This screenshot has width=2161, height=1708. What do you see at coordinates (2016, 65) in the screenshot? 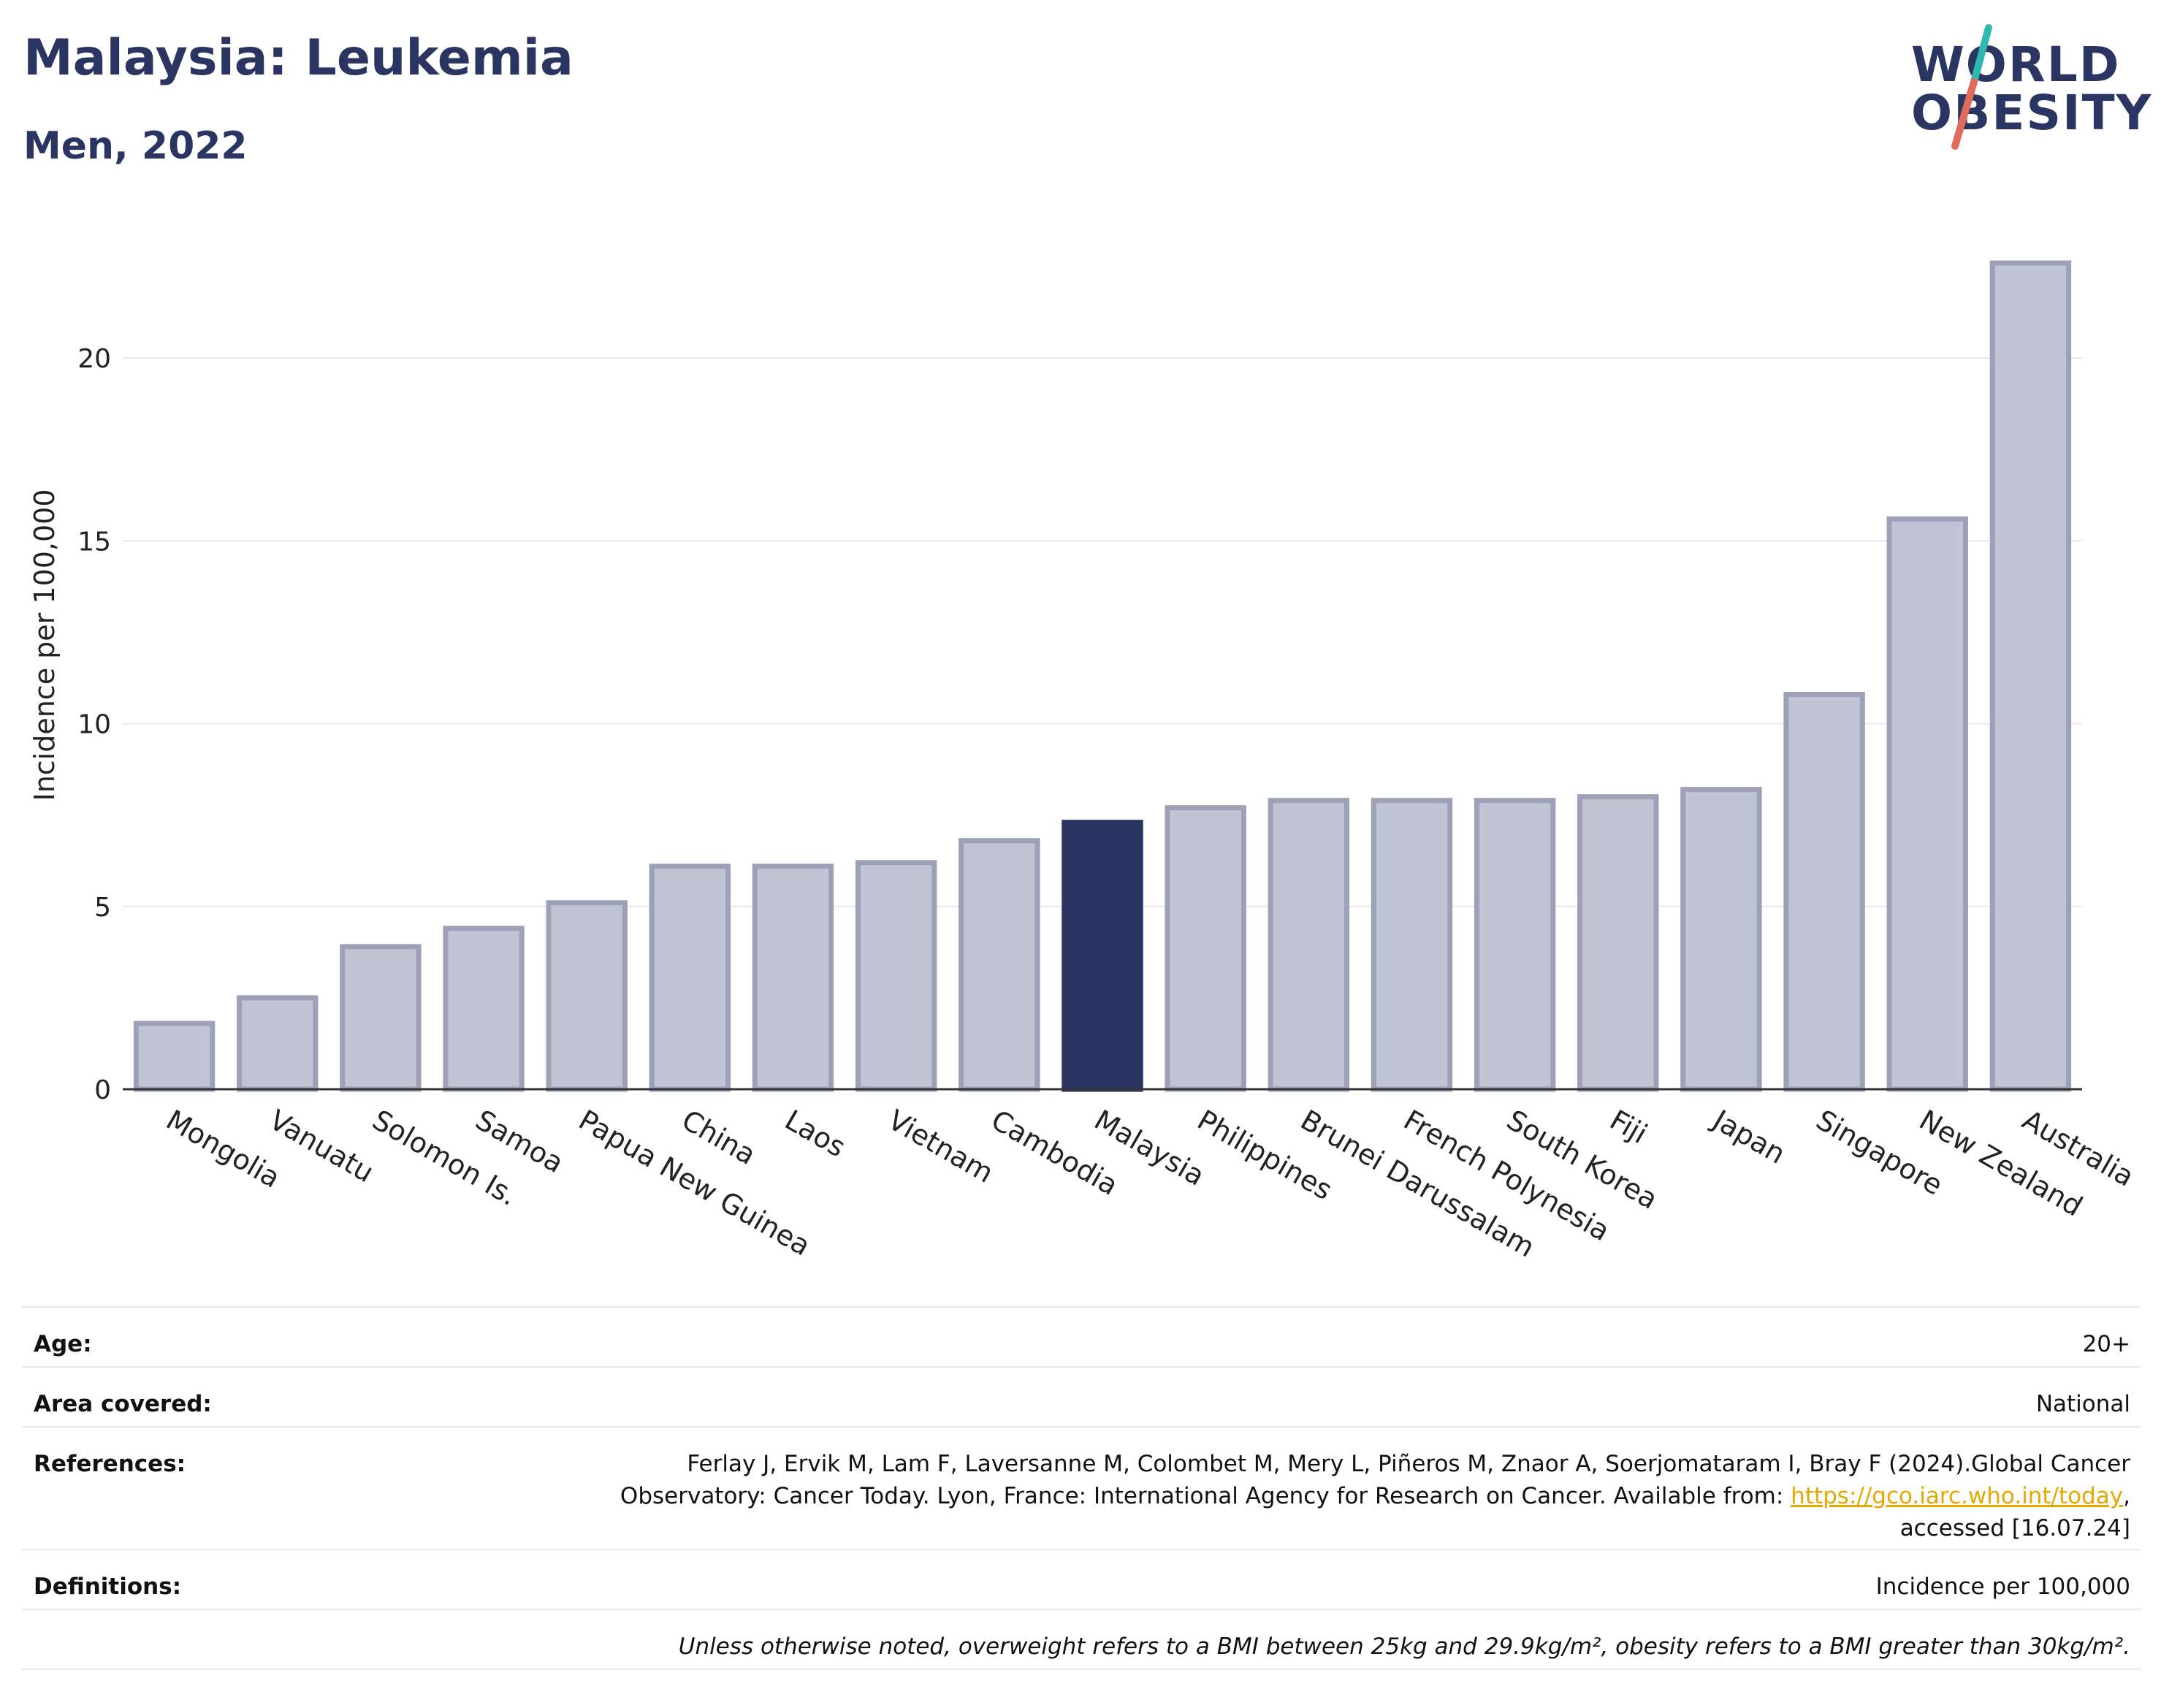
I see `logo-line-1: WORLD` at bounding box center [2016, 65].